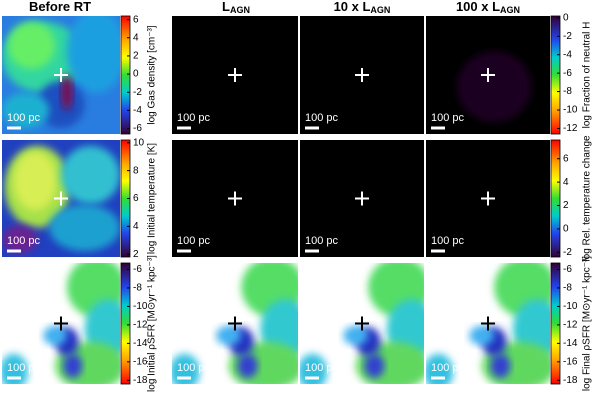 The height and width of the screenshot is (397, 598). What do you see at coordinates (152, 198) in the screenshot?
I see `colorbar-label: log Initial temperature [K]` at bounding box center [152, 198].